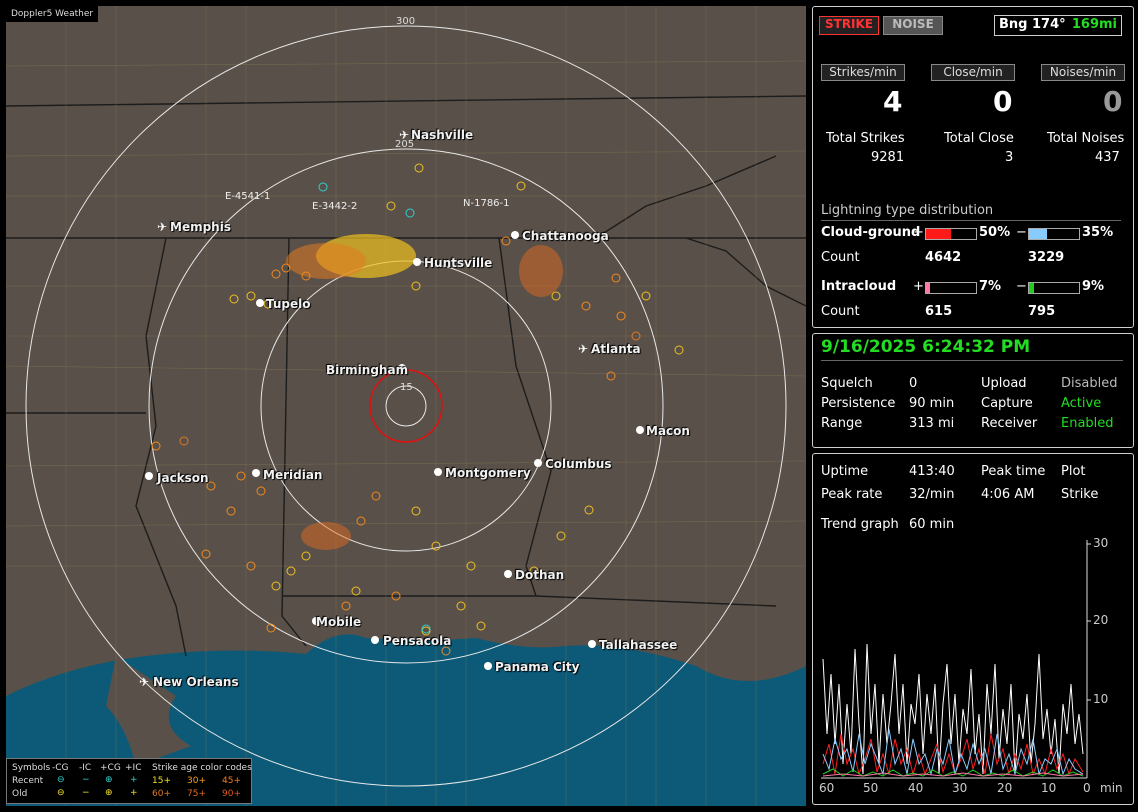  What do you see at coordinates (161, 794) in the screenshot?
I see `age-code: 60+` at bounding box center [161, 794].